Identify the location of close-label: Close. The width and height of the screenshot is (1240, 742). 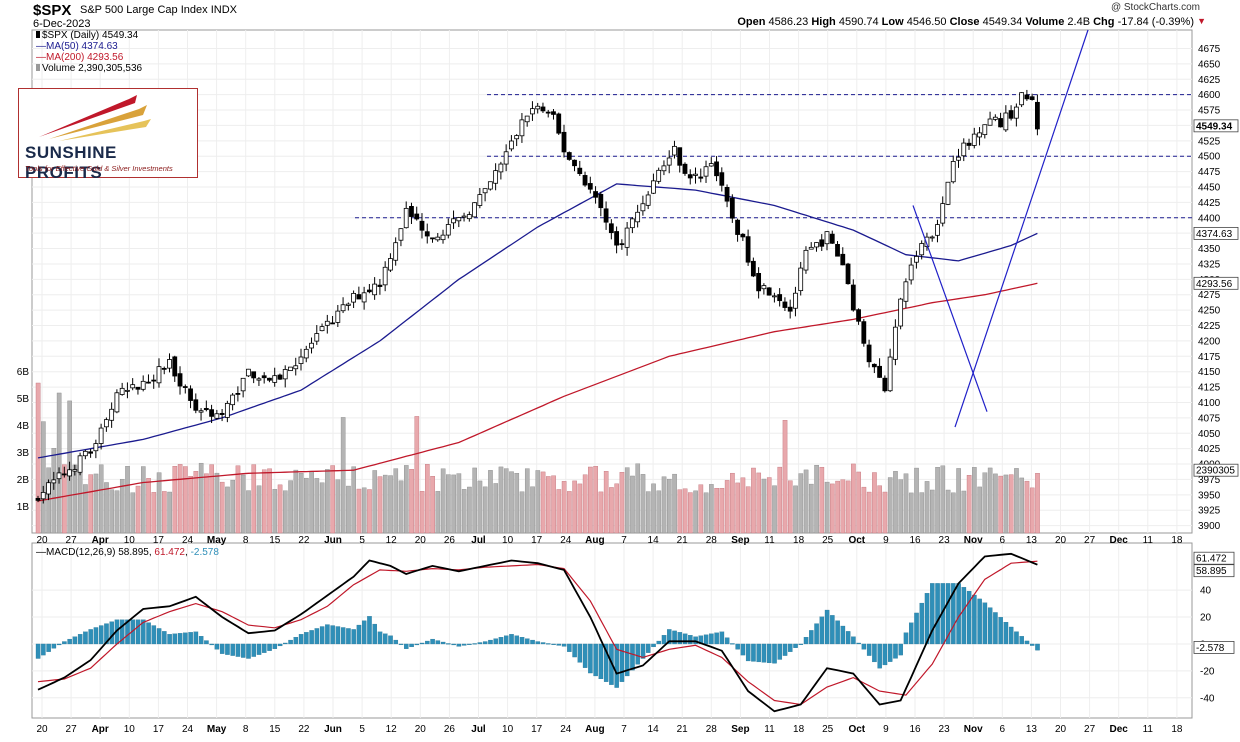
(964, 22).